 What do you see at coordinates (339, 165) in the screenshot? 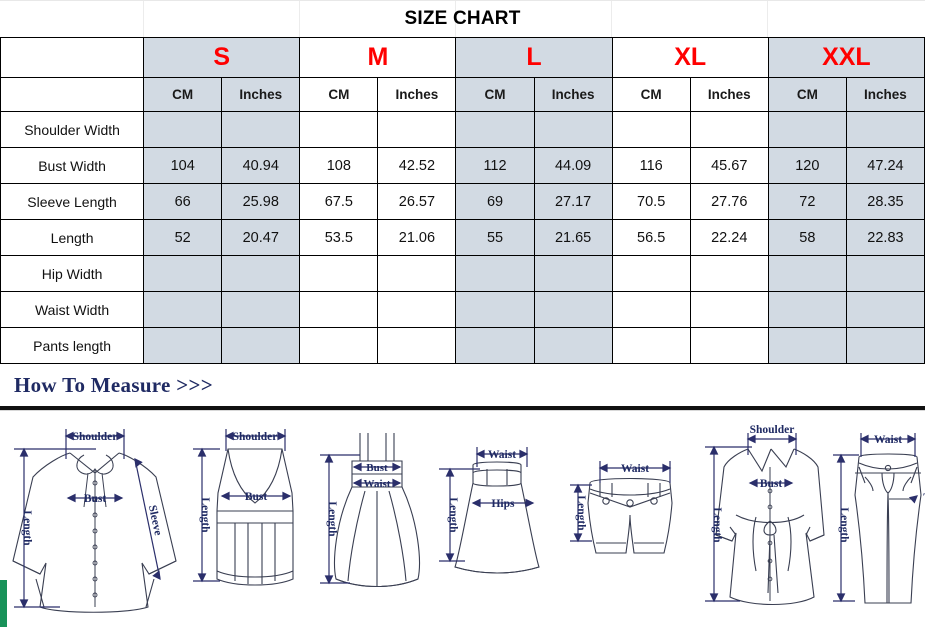
I see `cell-m-cm: 108` at bounding box center [339, 165].